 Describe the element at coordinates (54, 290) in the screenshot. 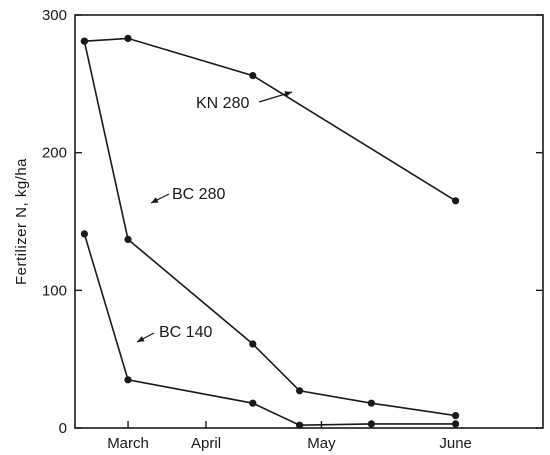

I see `y-tick-label-100: 100` at that location.